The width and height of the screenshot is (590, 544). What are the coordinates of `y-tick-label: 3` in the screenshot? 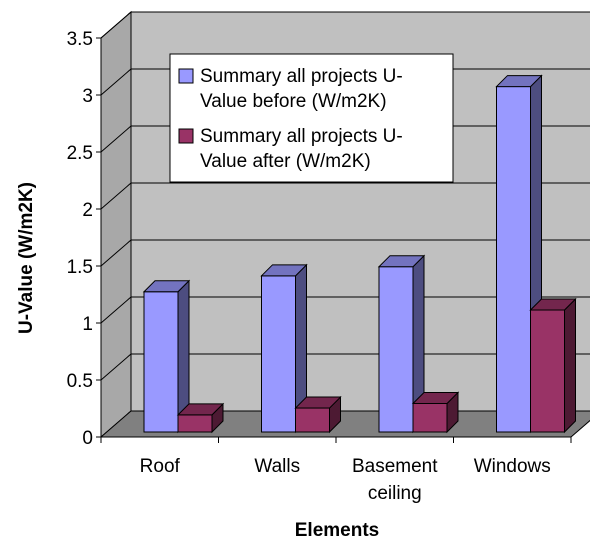 It's located at (87, 96).